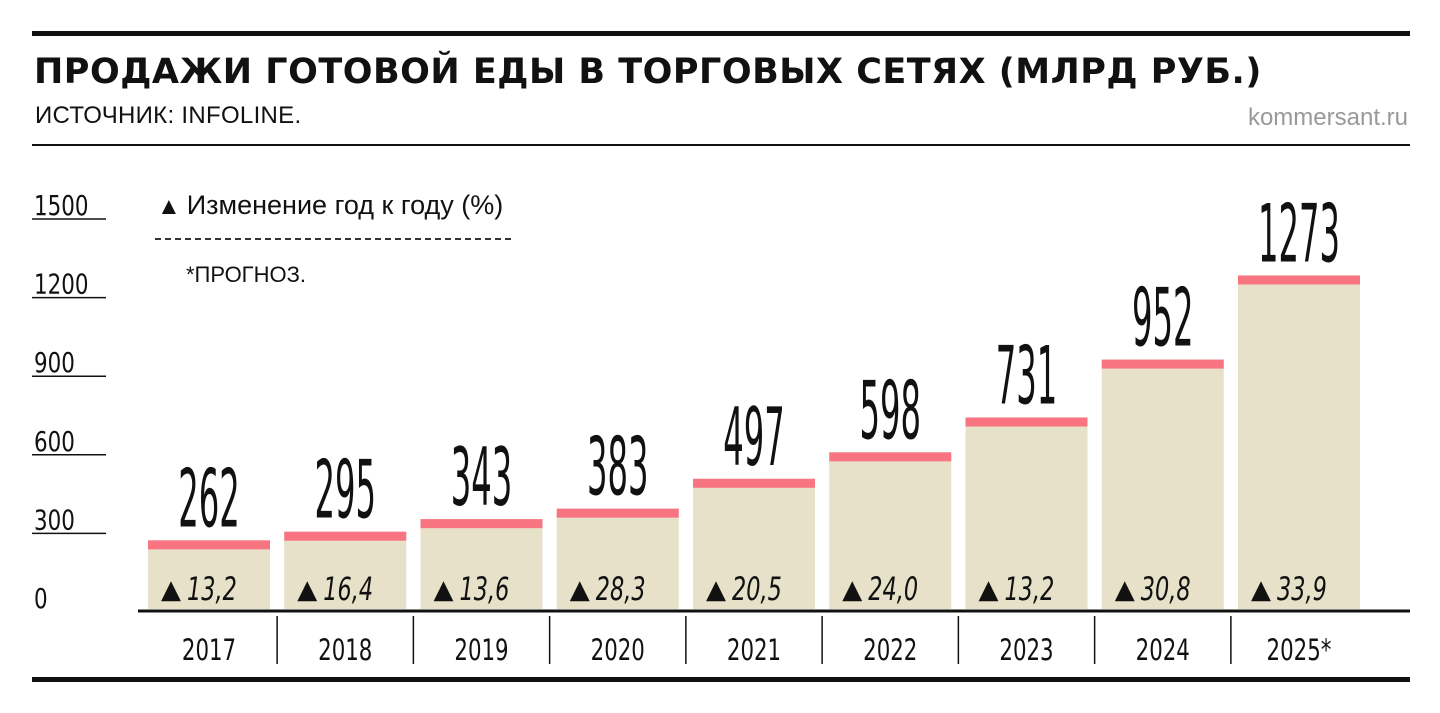 The image size is (1440, 713). What do you see at coordinates (209, 499) in the screenshot?
I see `bar-value-label: 262` at bounding box center [209, 499].